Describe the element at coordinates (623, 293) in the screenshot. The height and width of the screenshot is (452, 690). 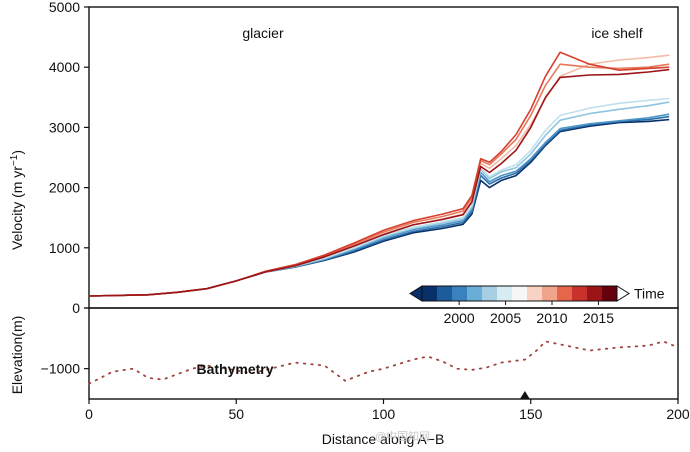
I see `colorbar-right-arrow` at that location.